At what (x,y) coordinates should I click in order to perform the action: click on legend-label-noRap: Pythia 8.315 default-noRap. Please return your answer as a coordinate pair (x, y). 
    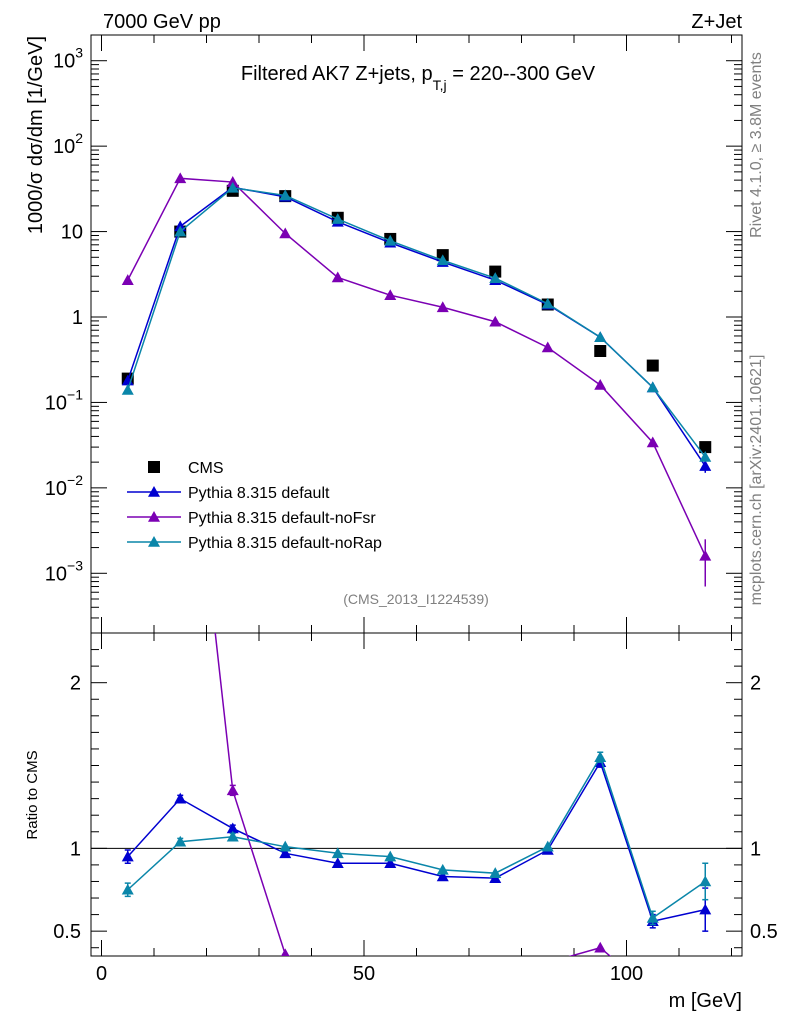
    Looking at the image, I should click on (285, 543).